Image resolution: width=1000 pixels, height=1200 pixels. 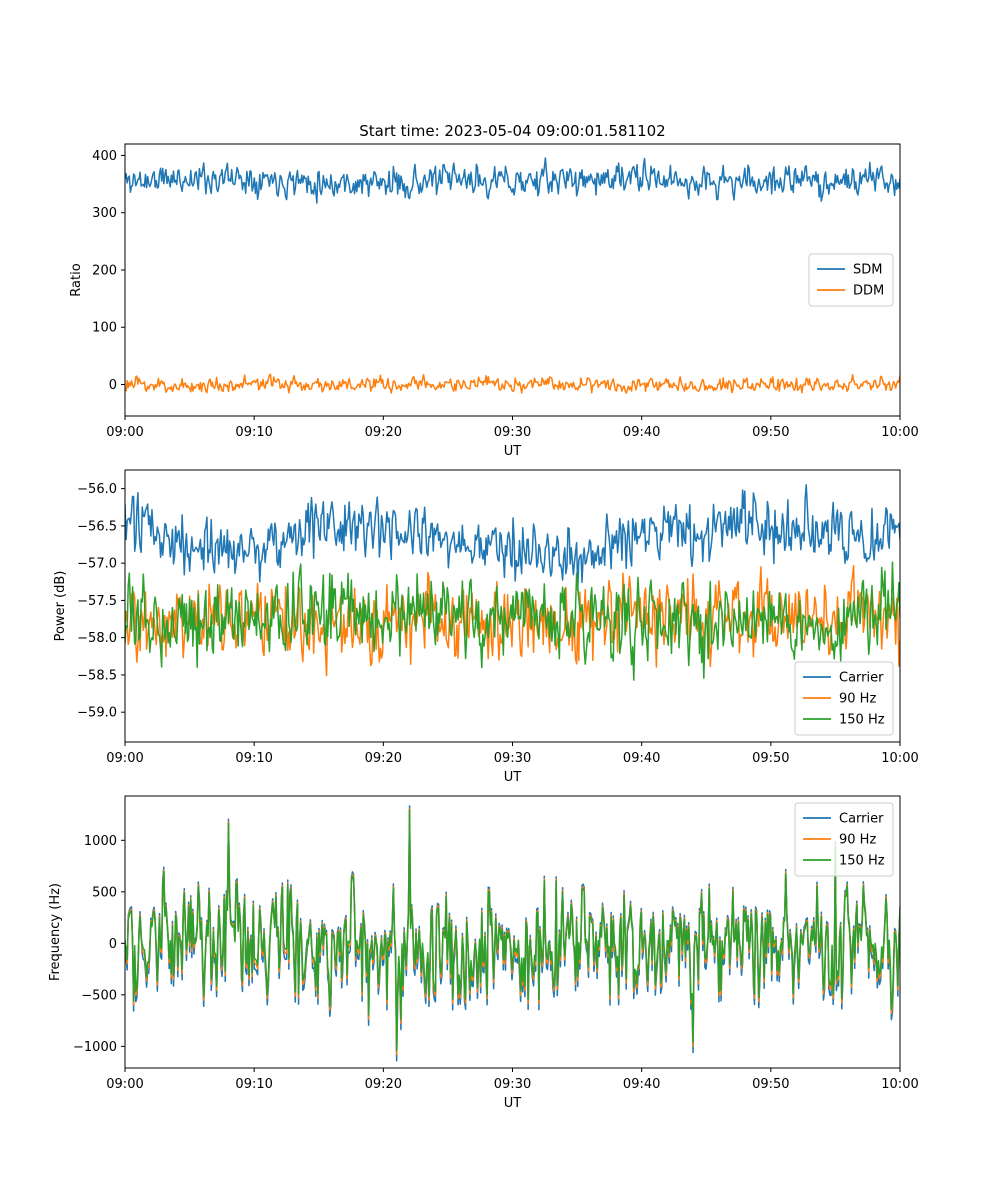 I want to click on power-y-ticks: −56.0 −56.5 −57.0 −57.5 −58.0 −58.5 −59.0, so click(x=101, y=601).